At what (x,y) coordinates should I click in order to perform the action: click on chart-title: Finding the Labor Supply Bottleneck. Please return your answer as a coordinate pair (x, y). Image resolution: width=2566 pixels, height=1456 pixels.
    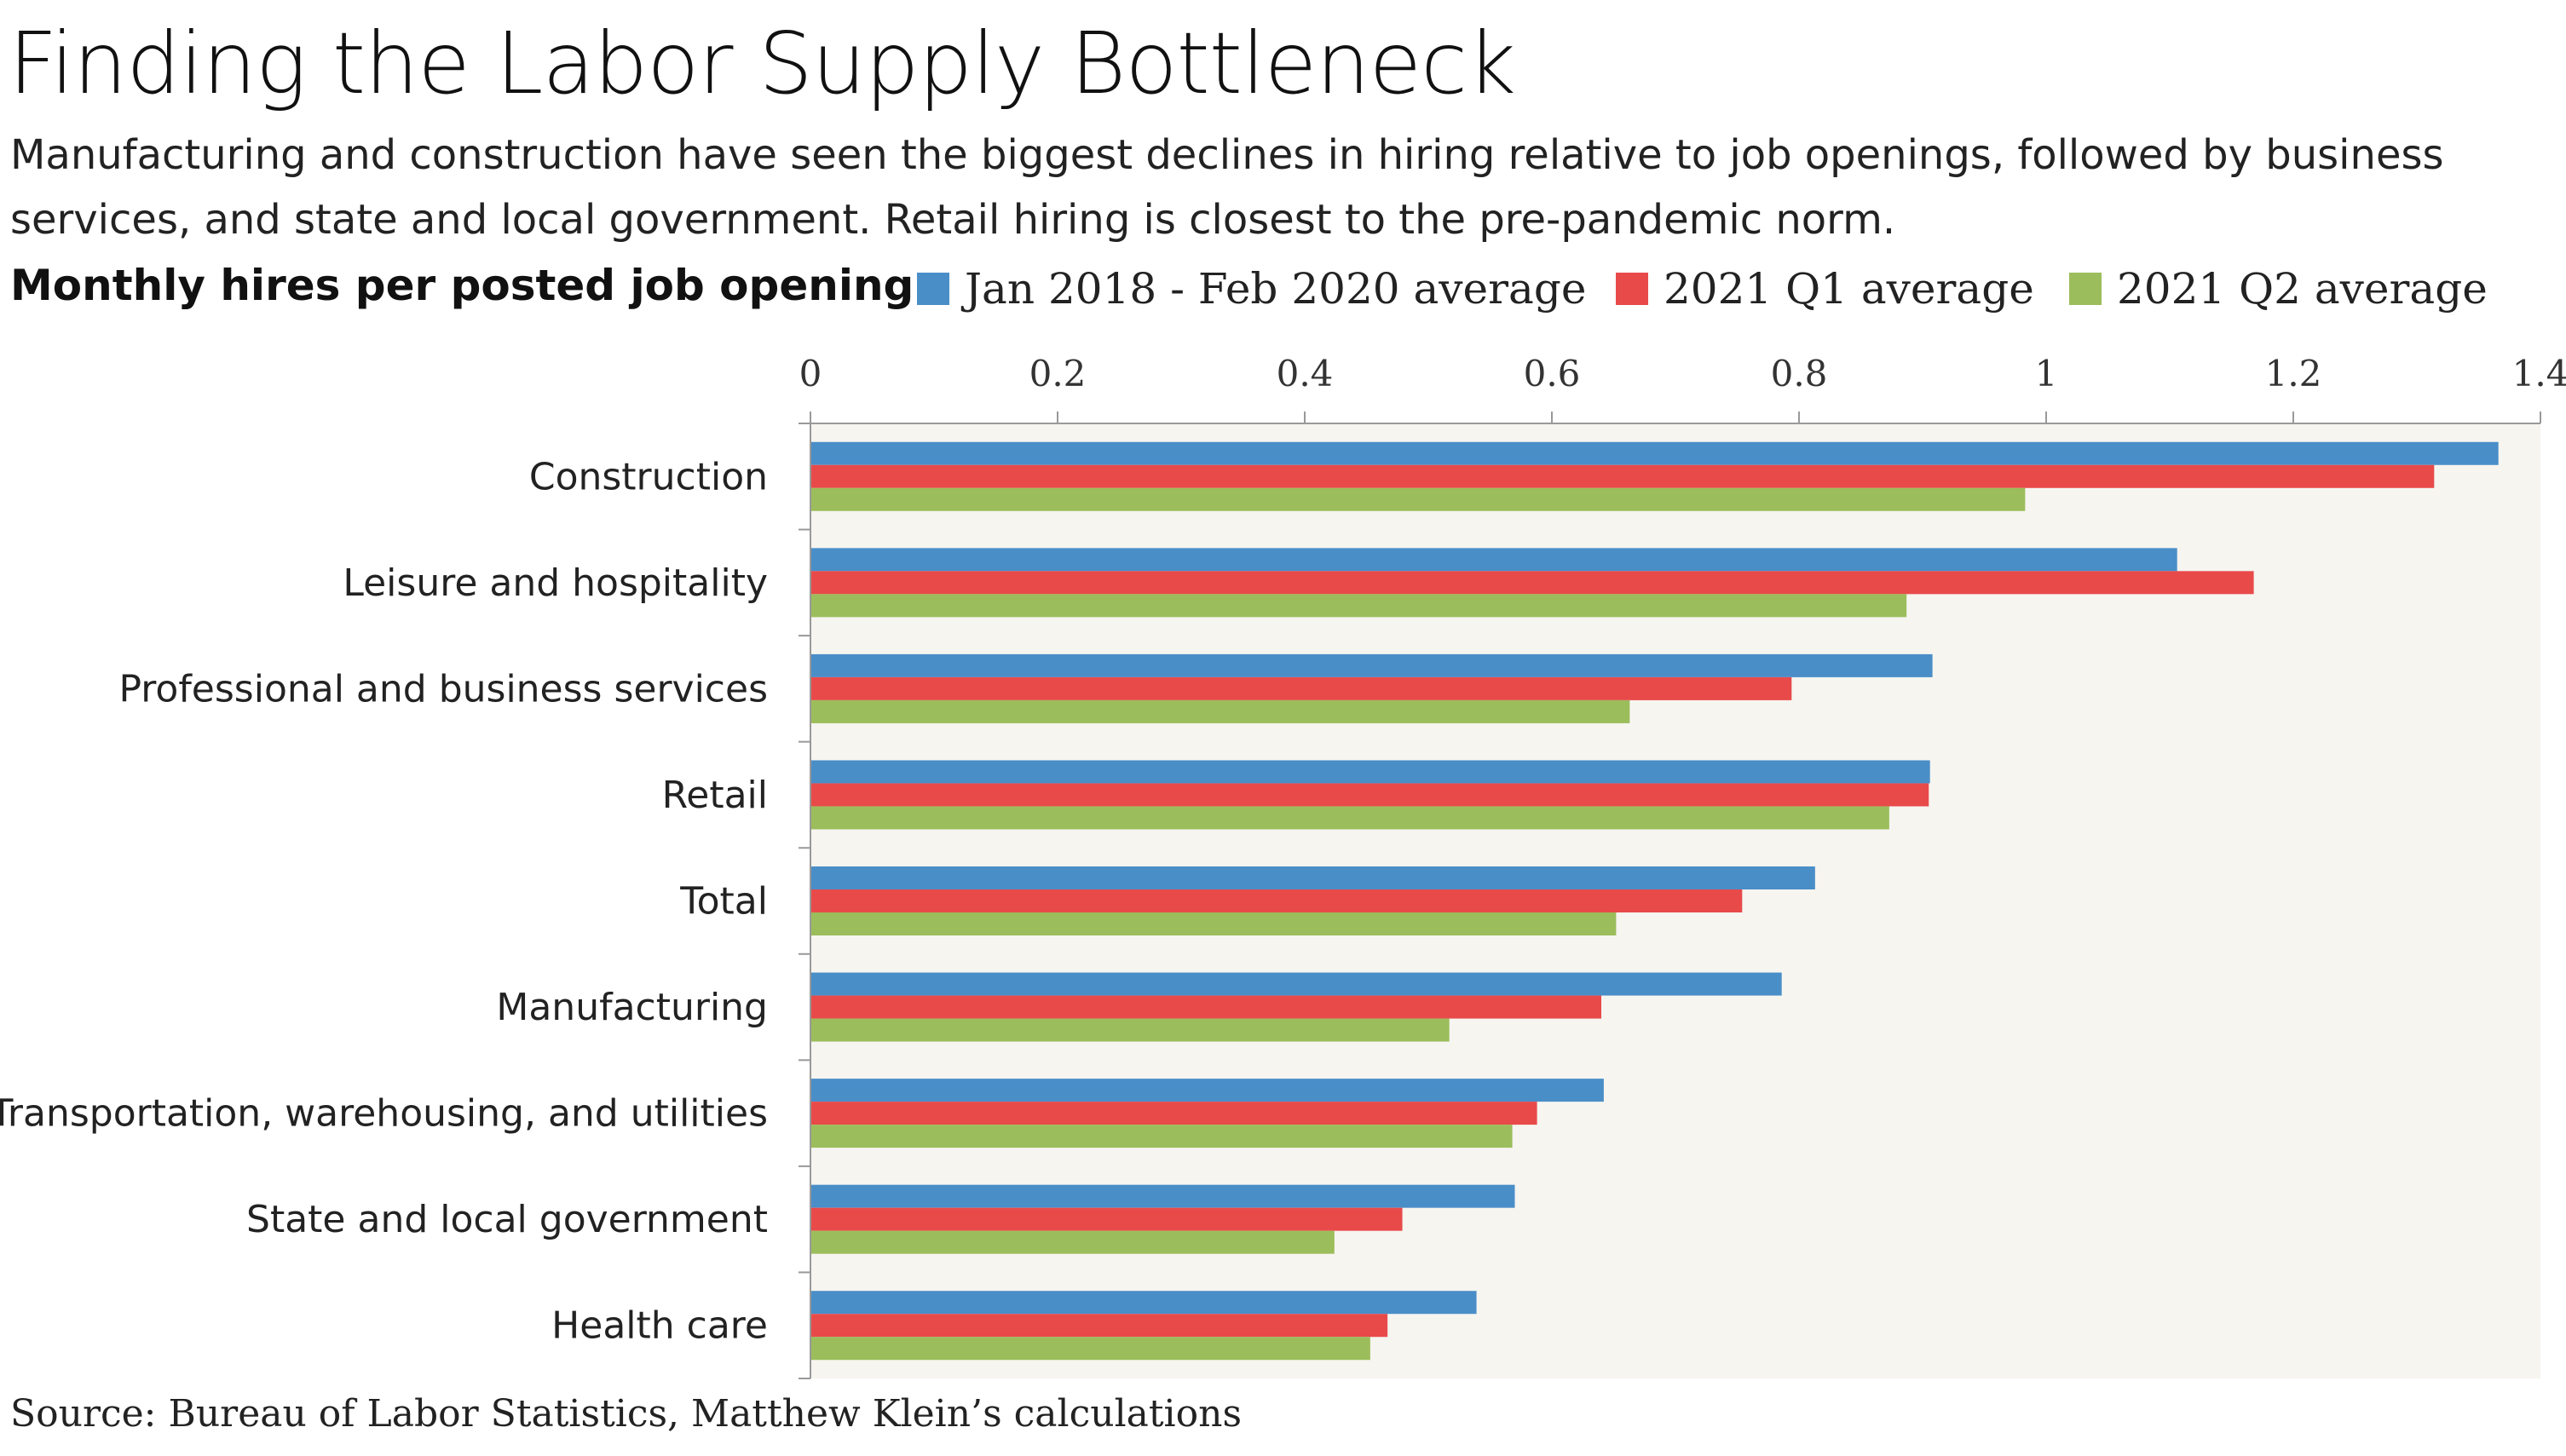
    Looking at the image, I should click on (762, 64).